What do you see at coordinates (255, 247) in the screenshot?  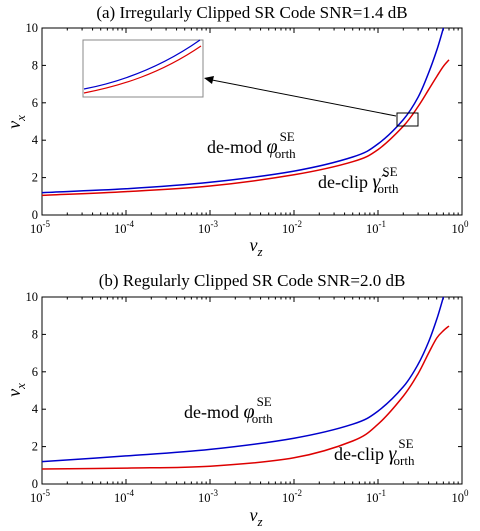 I see `panel-a-x-label: vz` at bounding box center [255, 247].